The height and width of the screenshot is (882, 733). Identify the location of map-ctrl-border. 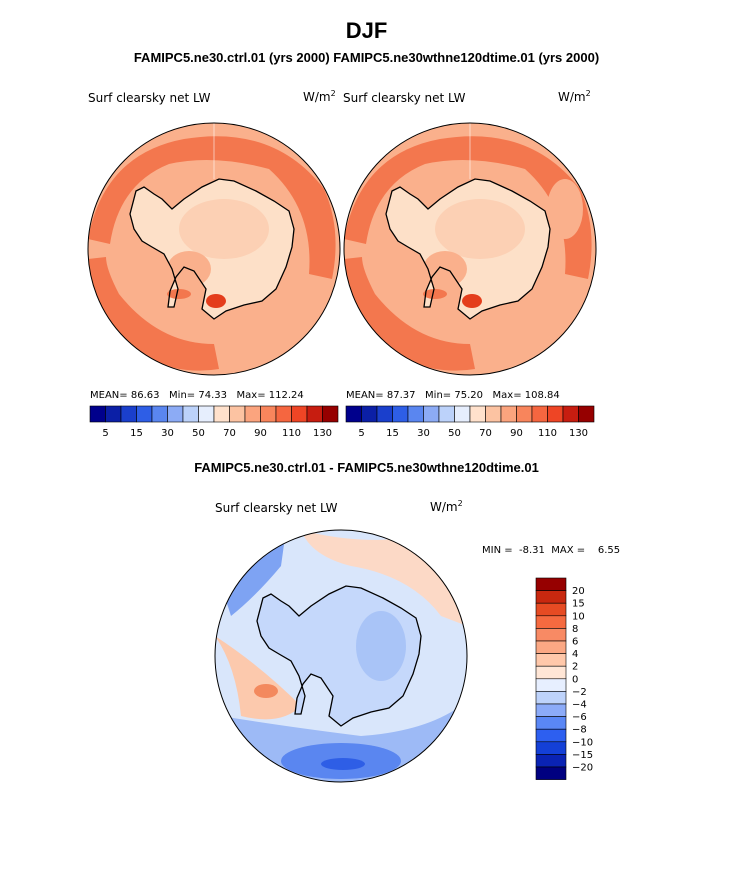
(214, 249).